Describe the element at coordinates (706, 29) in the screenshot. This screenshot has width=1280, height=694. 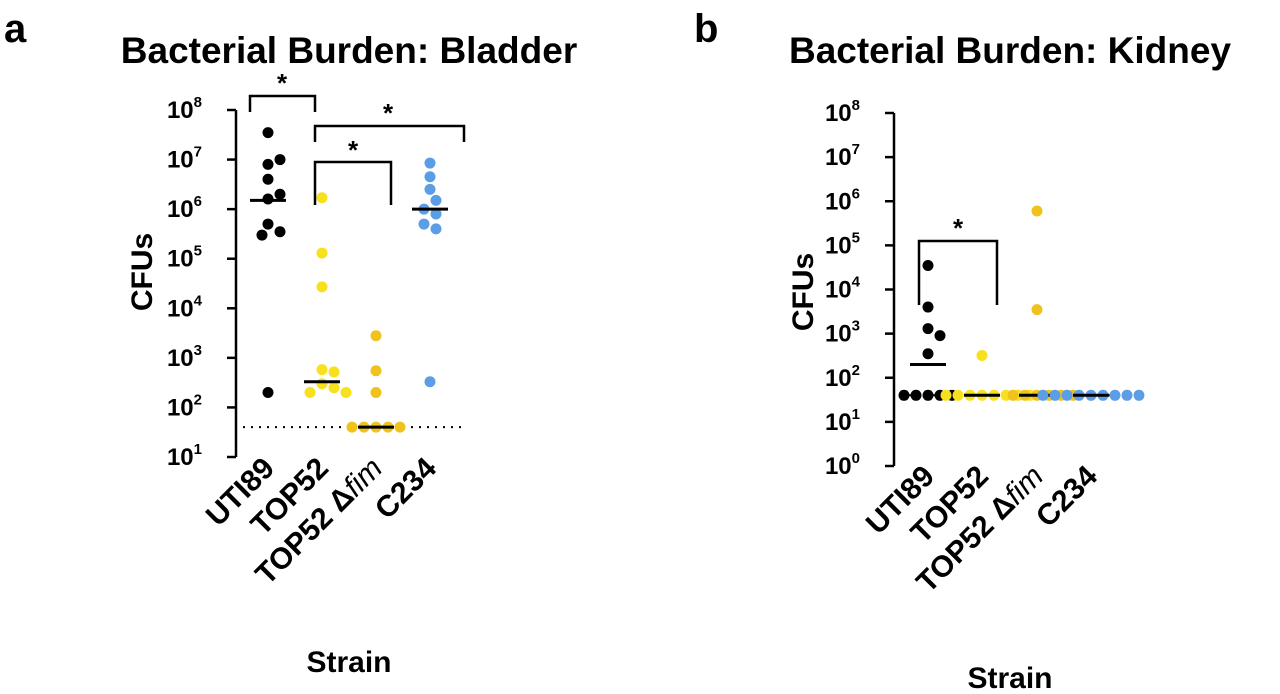
I see `panel-letter-b: b` at that location.